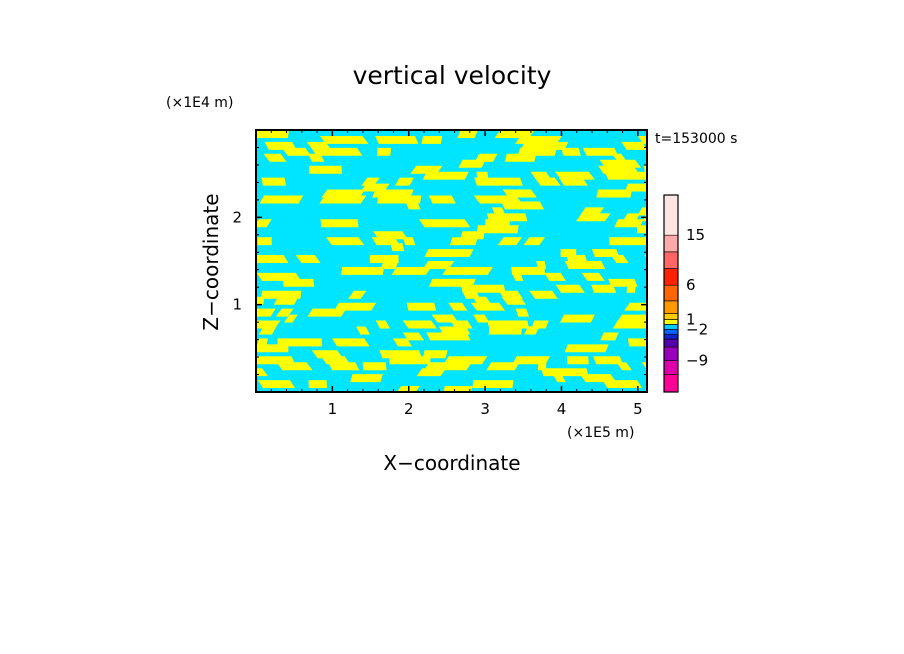 This screenshot has width=904, height=654. I want to click on x-axis-unit: (×1E5 m), so click(600, 433).